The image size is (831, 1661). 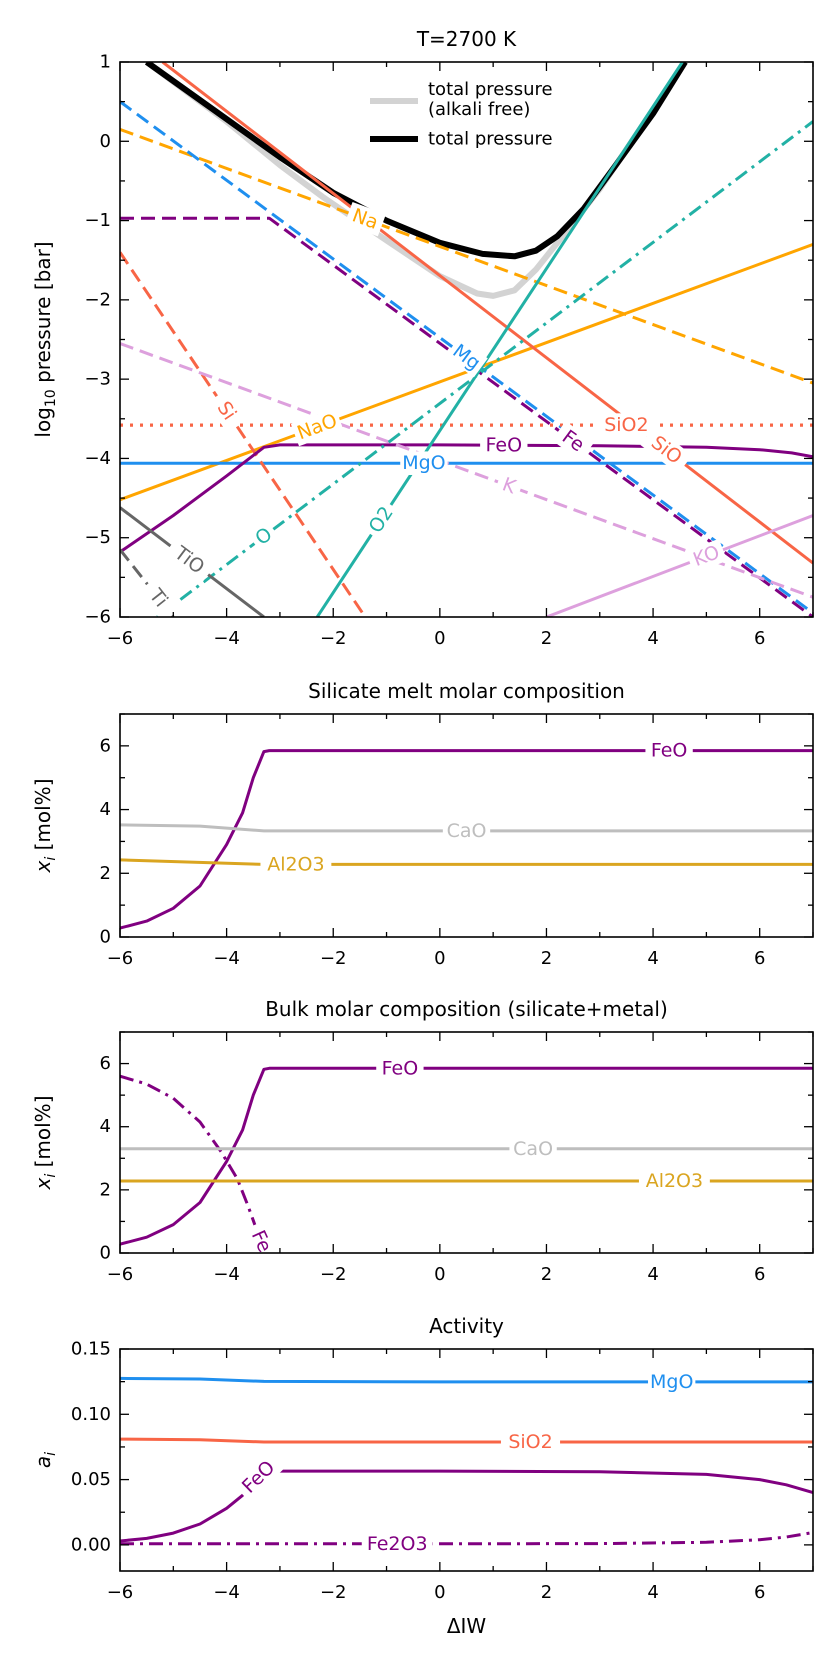 I want to click on y-tick-label: 0.10, so click(x=91, y=1414).